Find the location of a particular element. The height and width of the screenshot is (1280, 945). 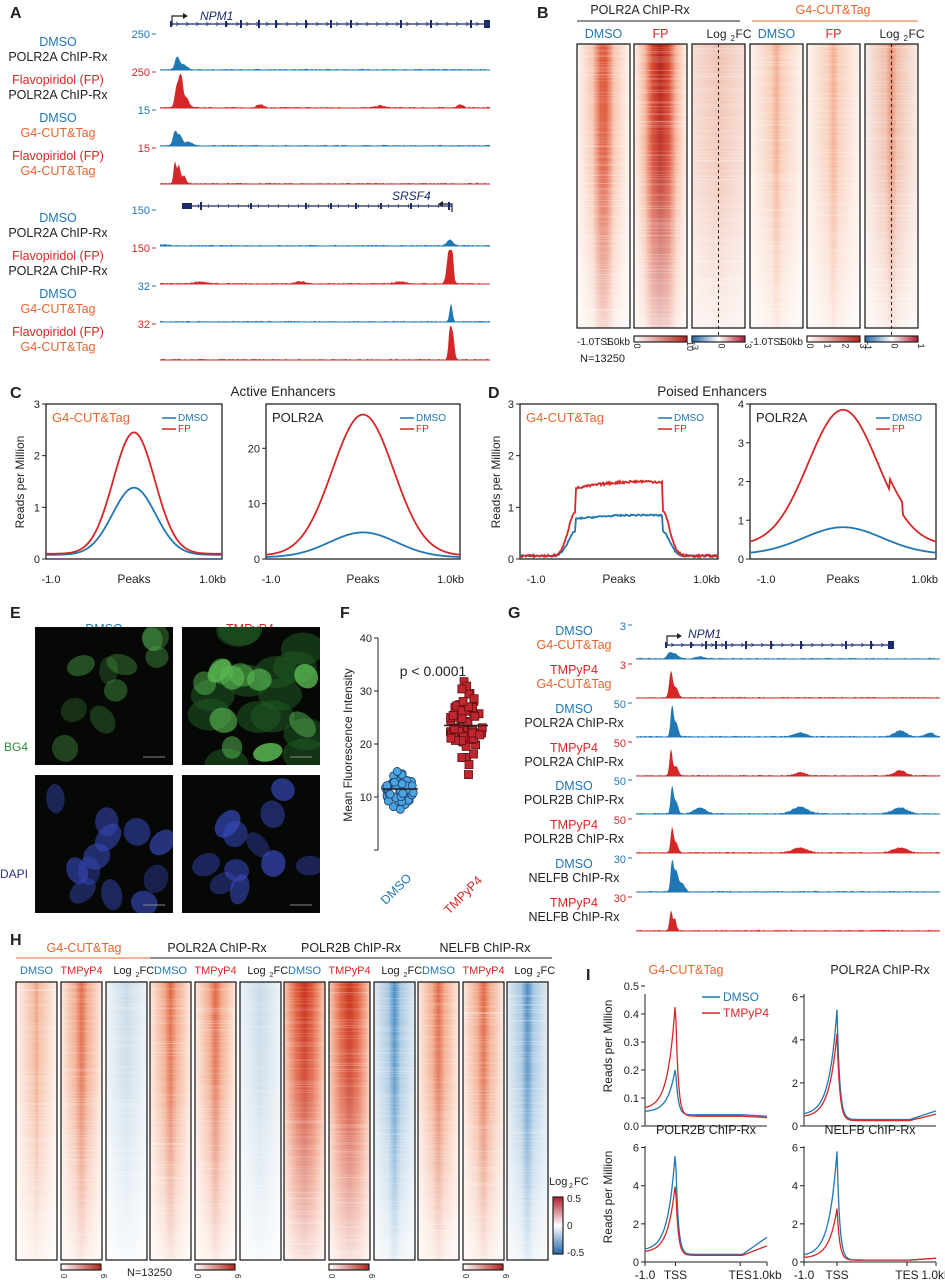

heatmap-border is located at coordinates (776, 186).